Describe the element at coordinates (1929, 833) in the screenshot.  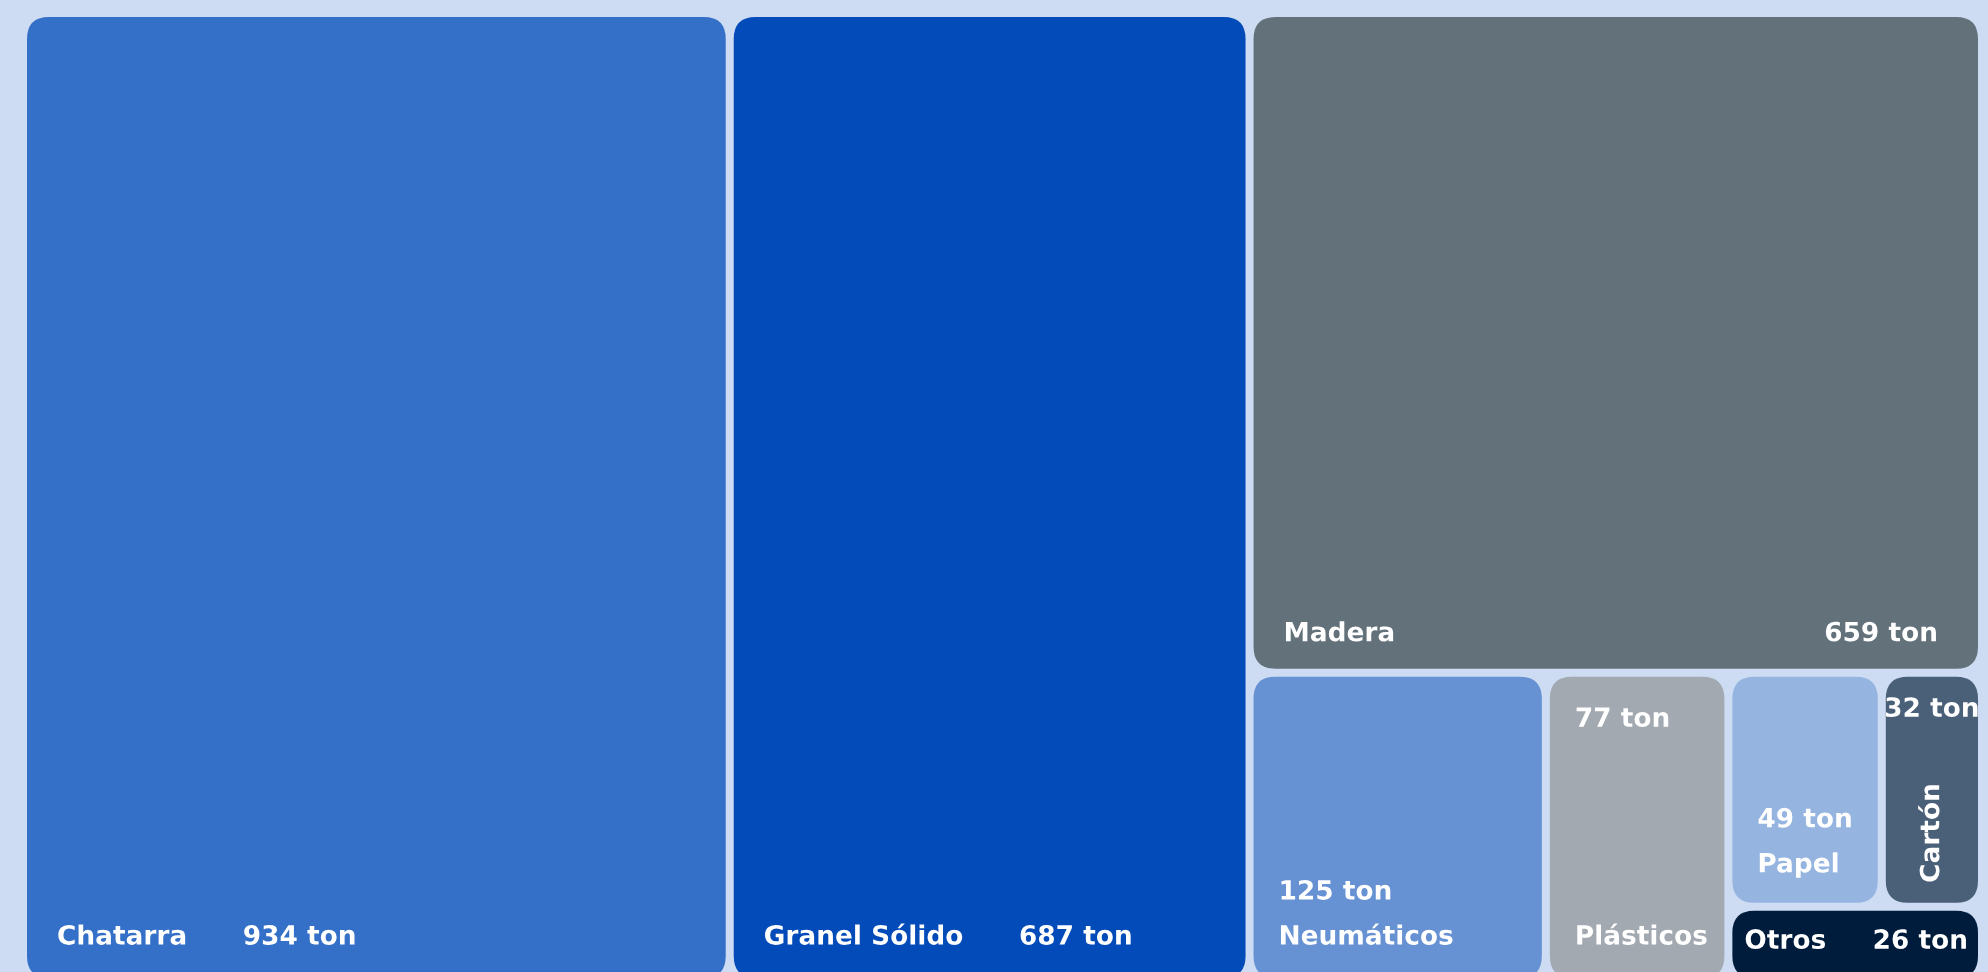
I see `category-label: Cartón` at that location.